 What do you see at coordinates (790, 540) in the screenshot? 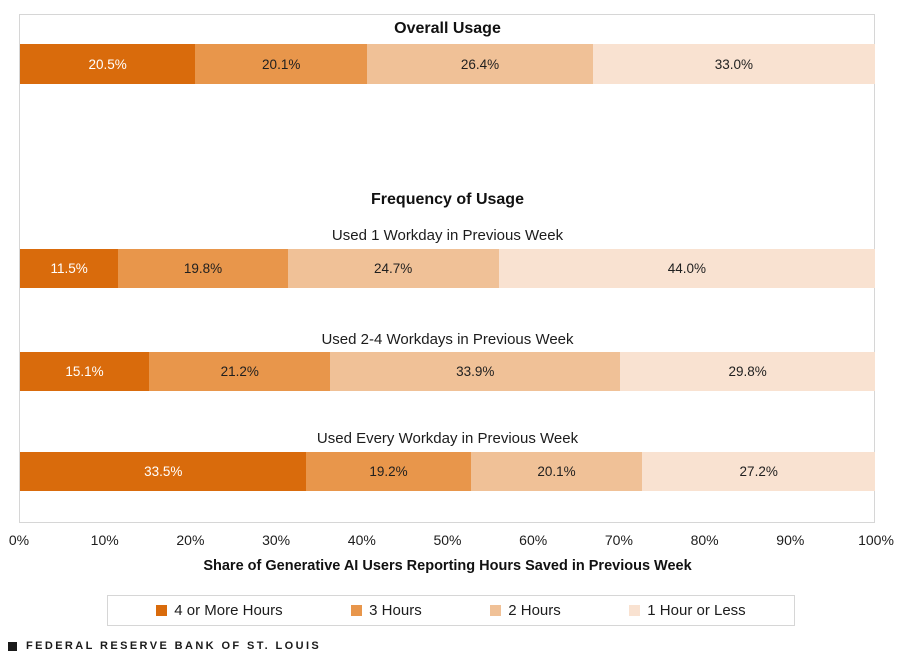
I see `x-axis-tick-90: 90%` at bounding box center [790, 540].